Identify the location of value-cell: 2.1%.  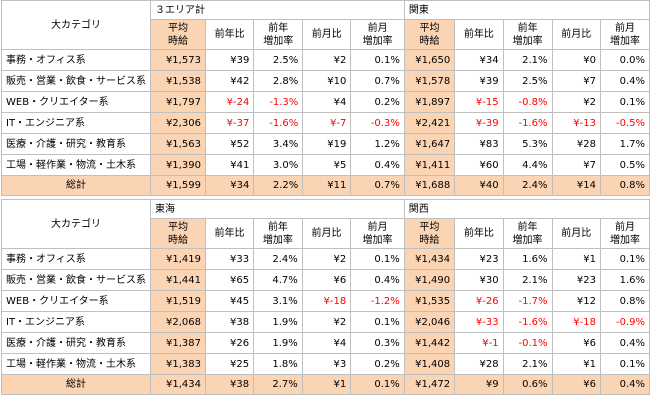
(527, 60).